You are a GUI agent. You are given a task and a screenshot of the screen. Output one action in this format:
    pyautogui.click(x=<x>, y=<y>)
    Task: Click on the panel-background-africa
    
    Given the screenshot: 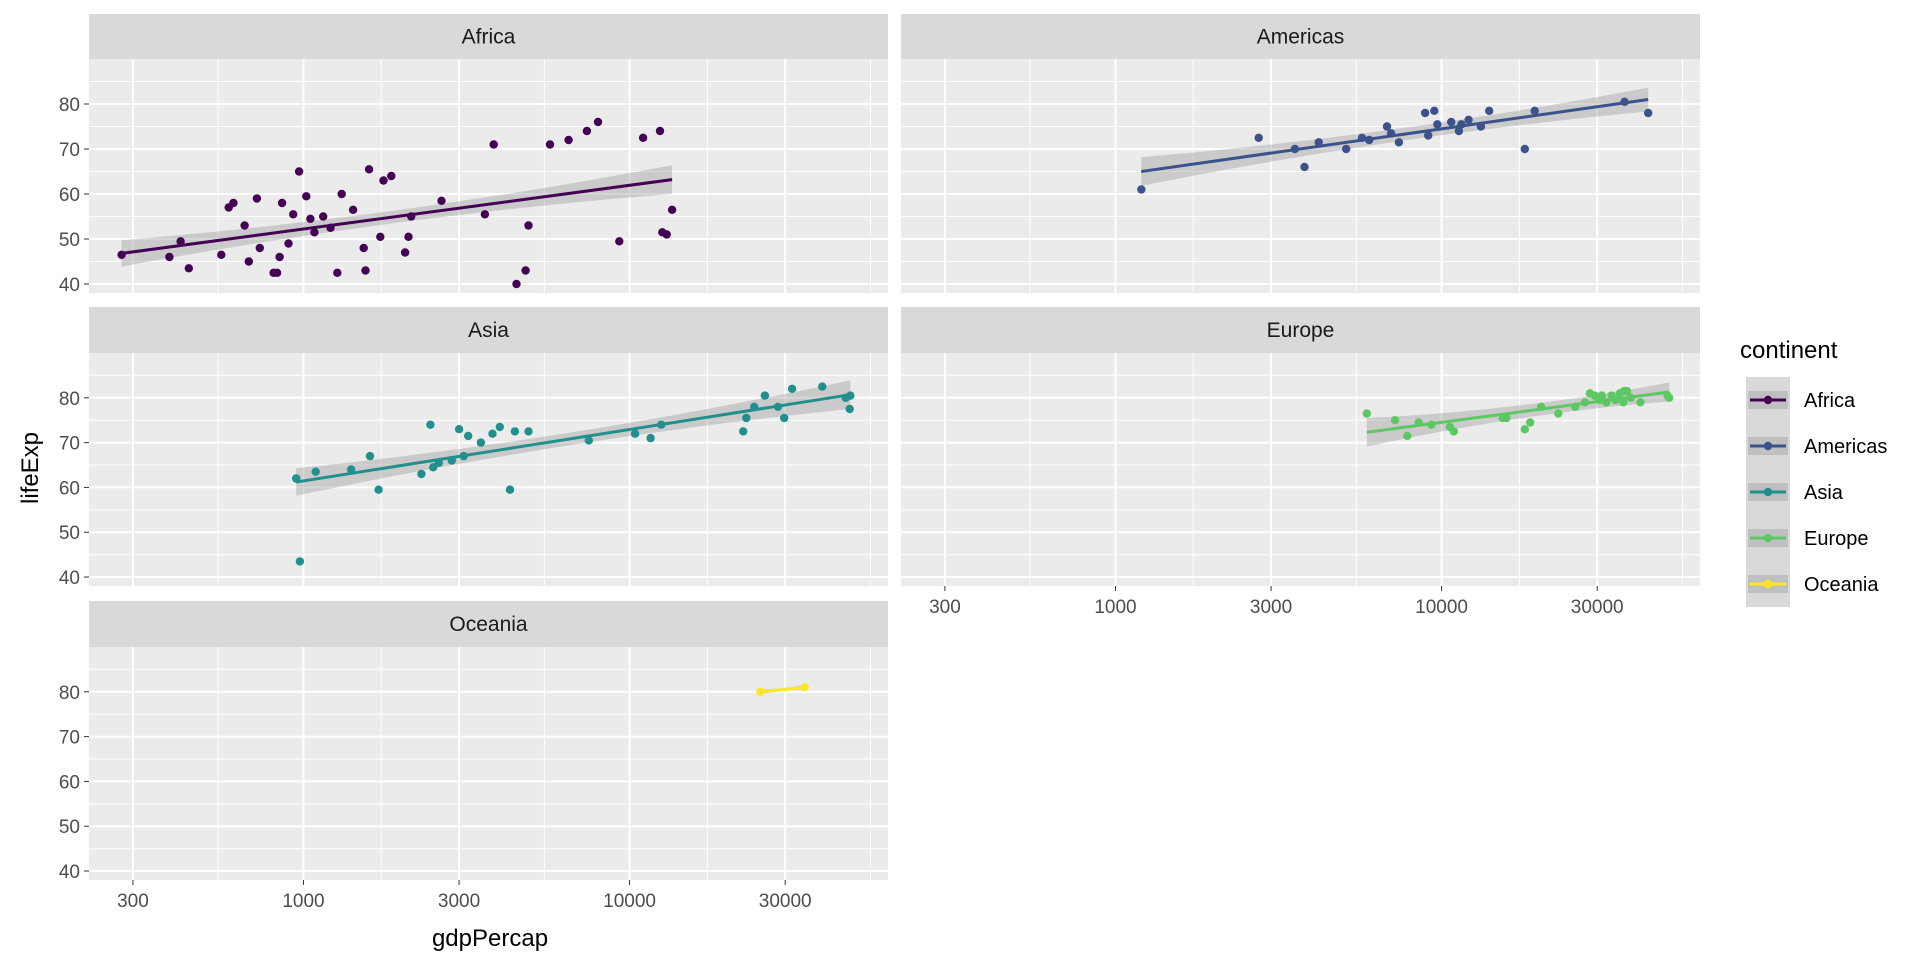 What is the action you would take?
    pyautogui.click(x=488, y=176)
    